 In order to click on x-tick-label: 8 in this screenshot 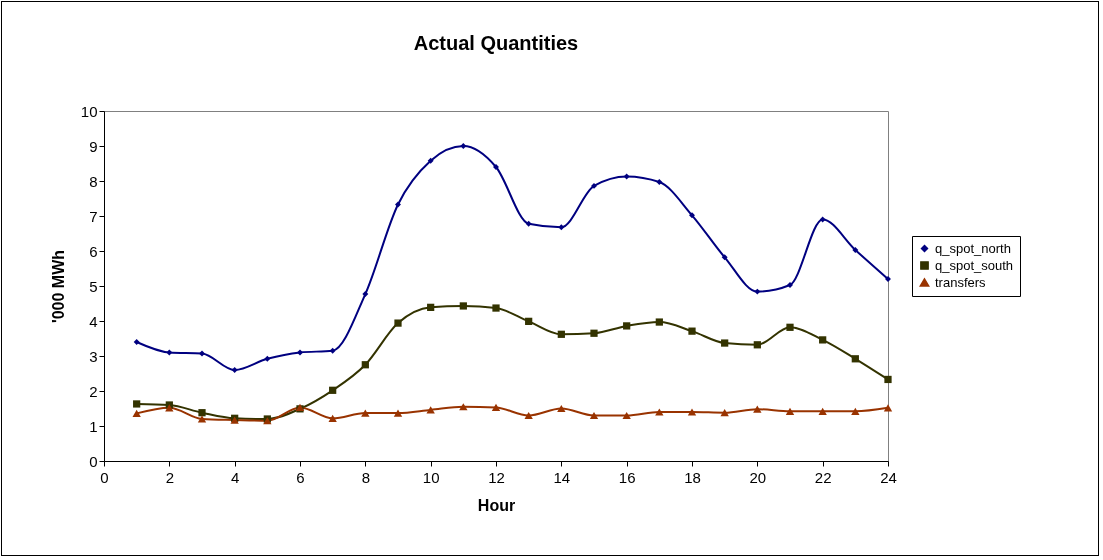, I will do `click(366, 477)`.